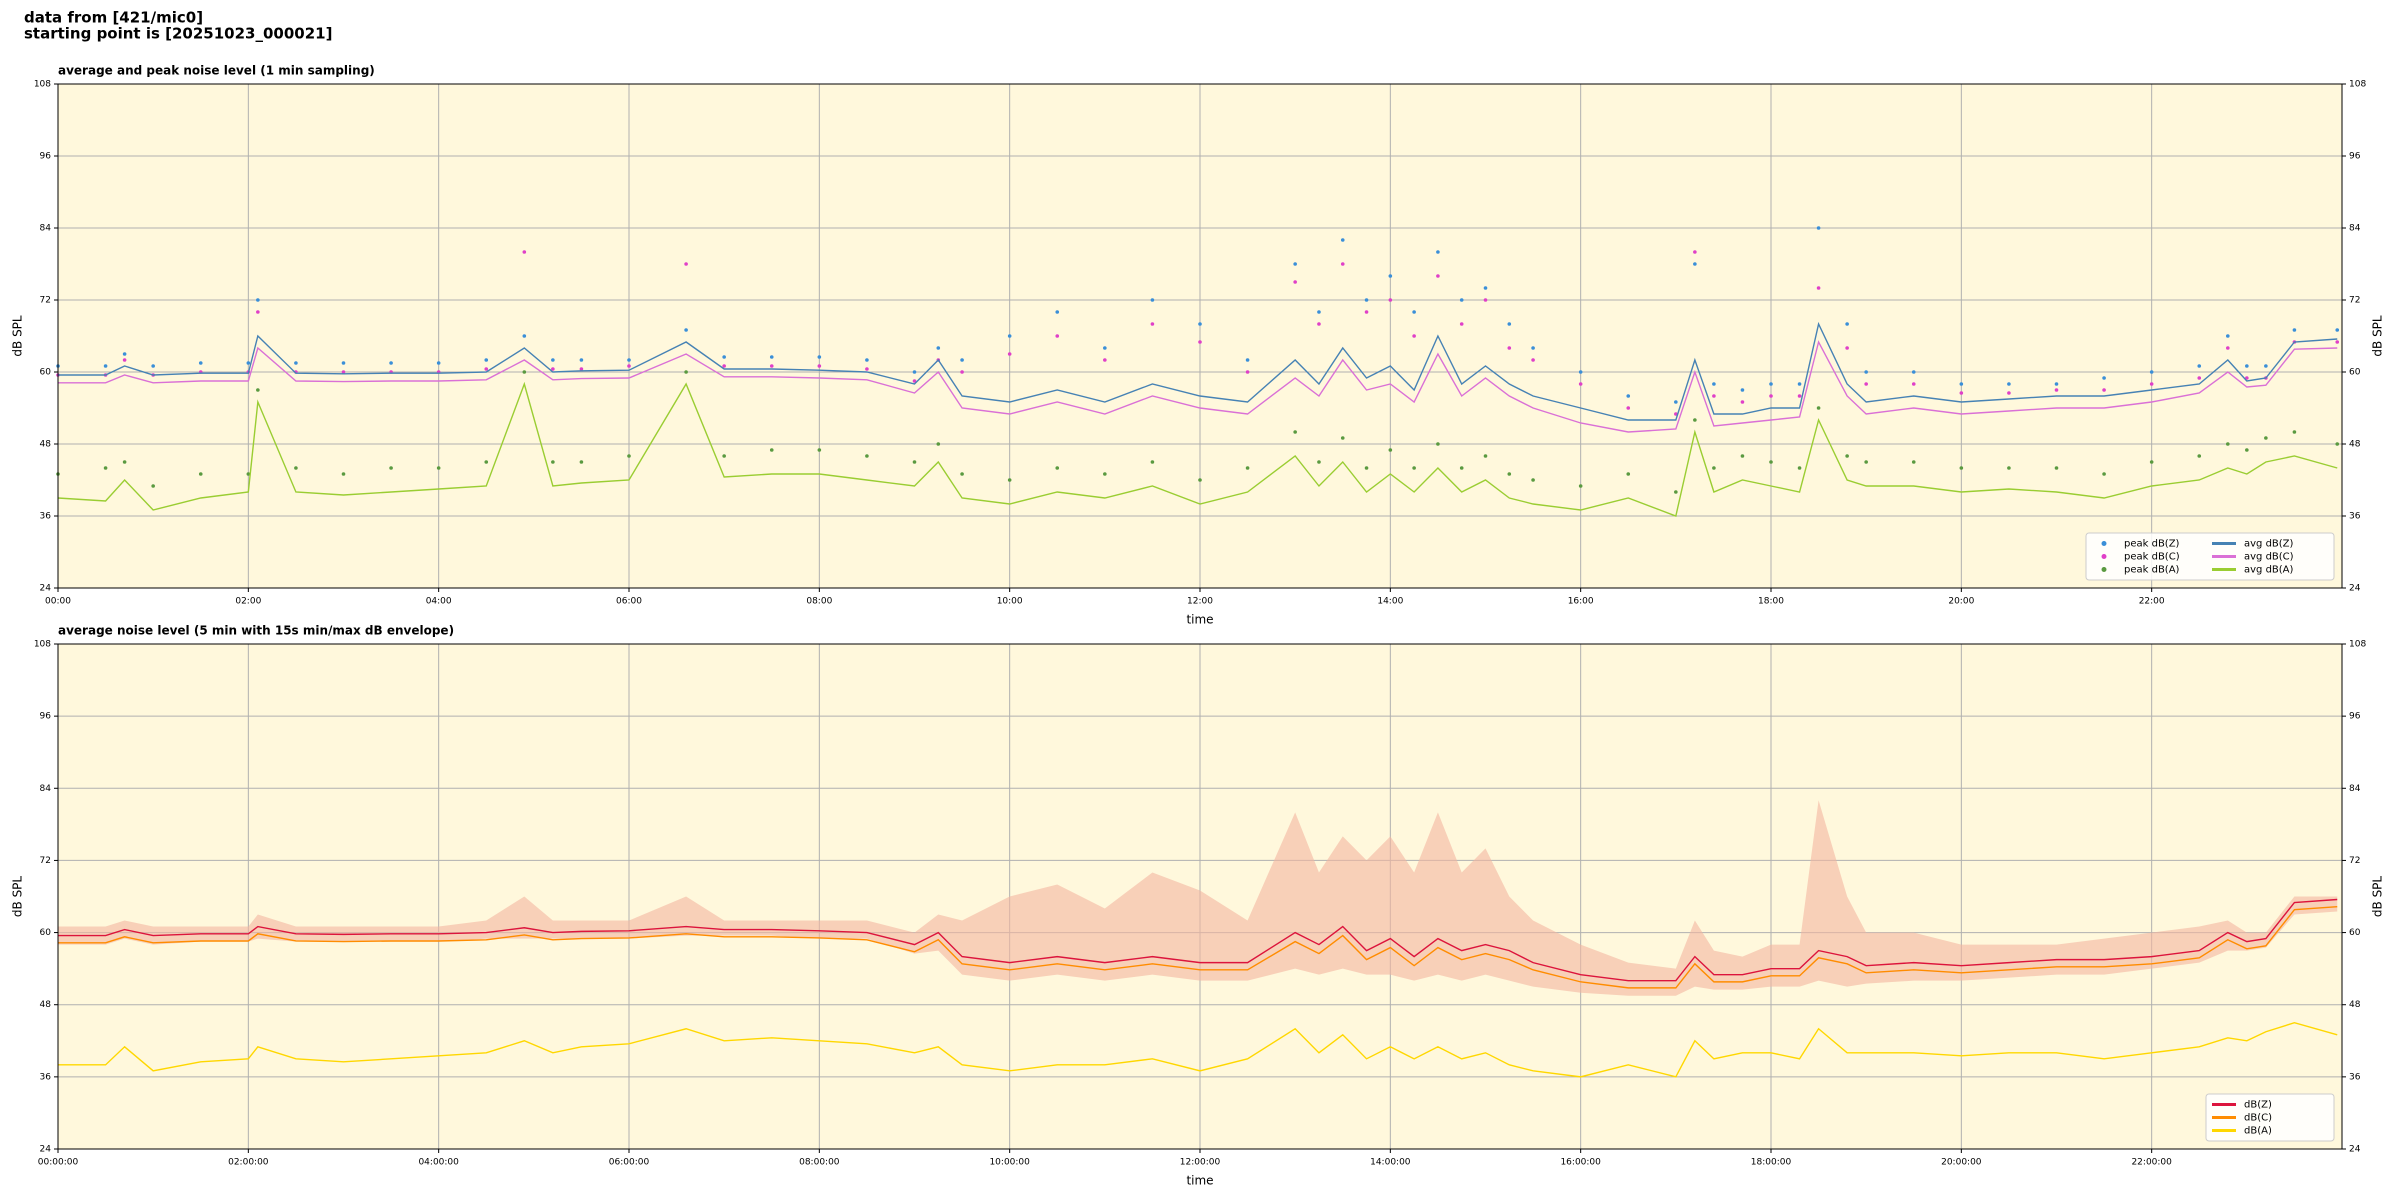 This screenshot has width=2400, height=1200. Describe the element at coordinates (46, 589) in the screenshot. I see `y-tick-label: 24` at that location.